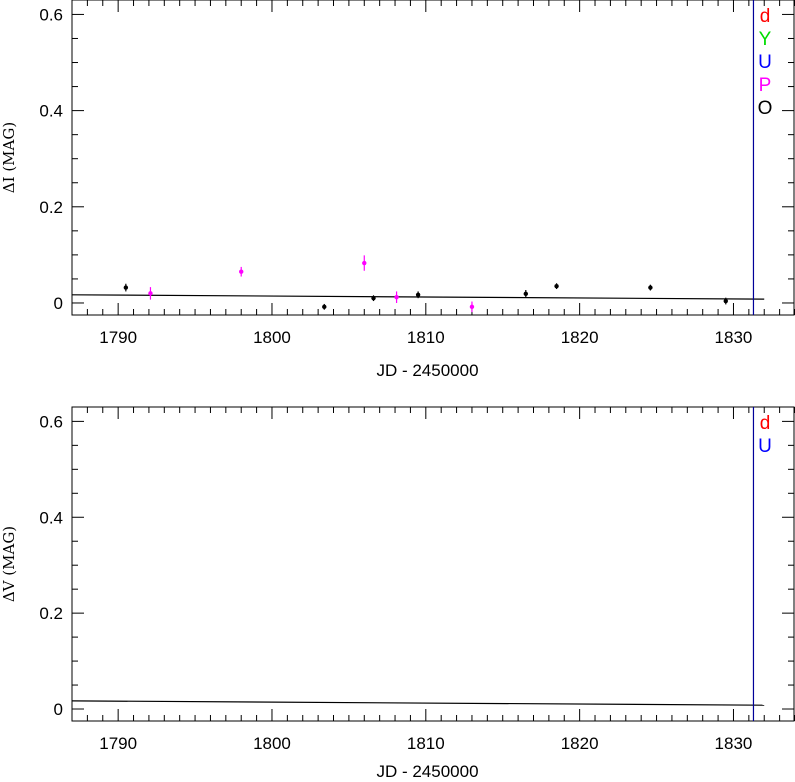  Describe the element at coordinates (765, 85) in the screenshot. I see `legend-entry: P` at that location.